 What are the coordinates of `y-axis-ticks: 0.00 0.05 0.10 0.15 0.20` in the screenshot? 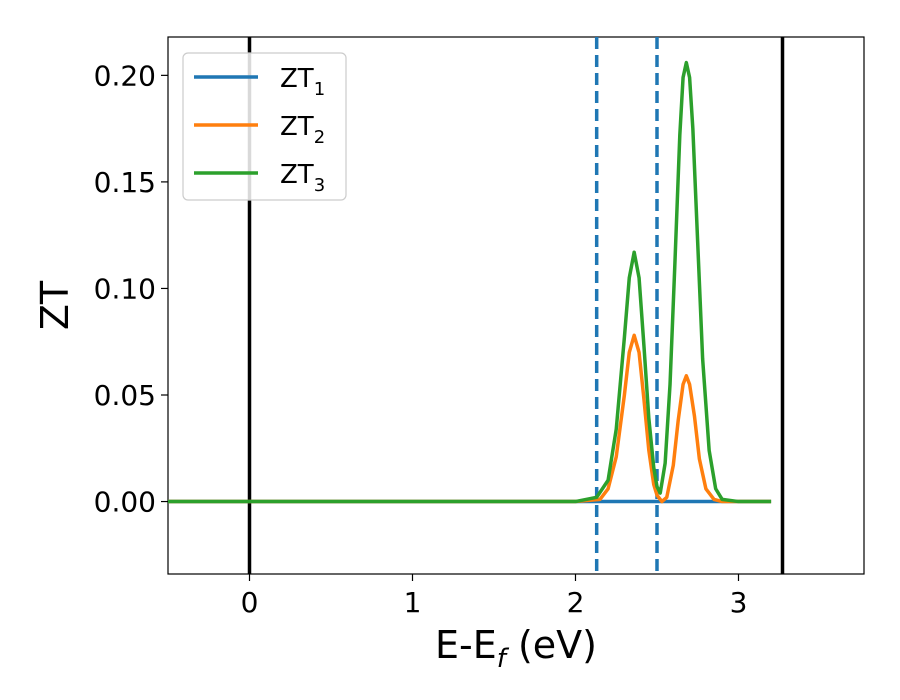 It's located at (131, 289).